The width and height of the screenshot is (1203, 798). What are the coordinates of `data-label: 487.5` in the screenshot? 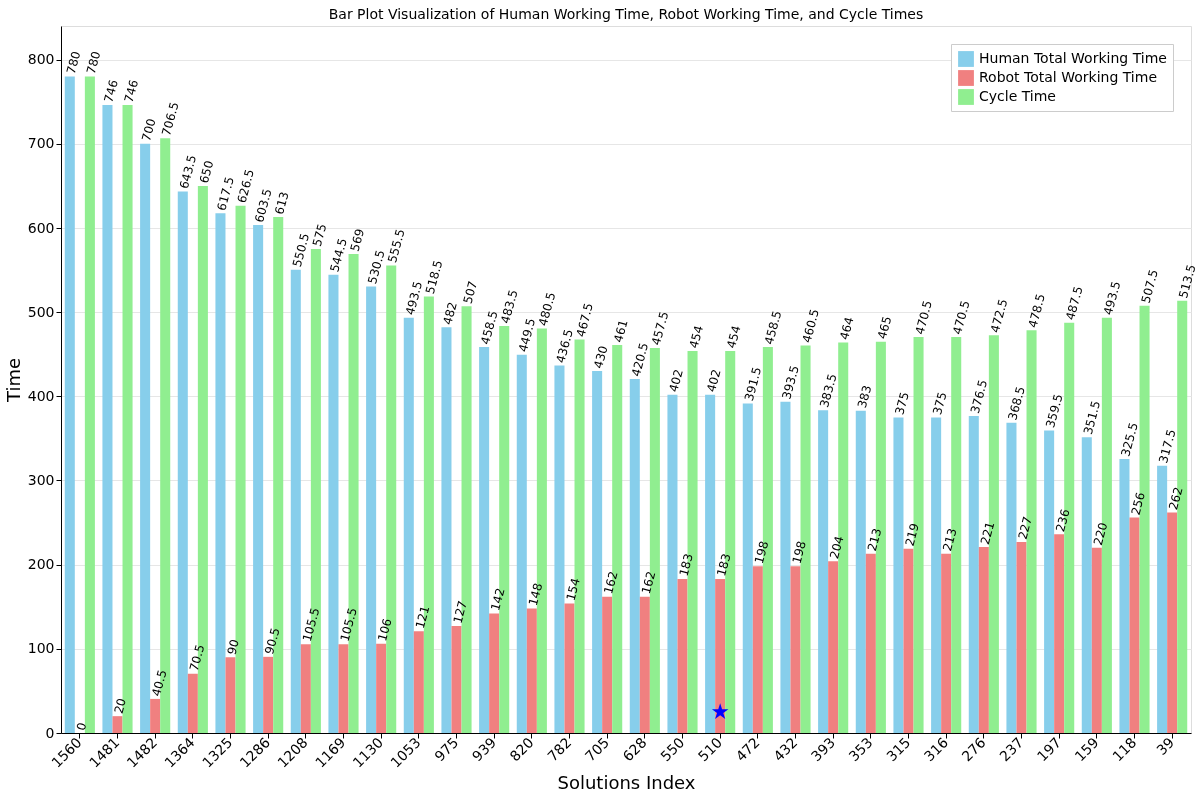 It's located at (1074, 303).